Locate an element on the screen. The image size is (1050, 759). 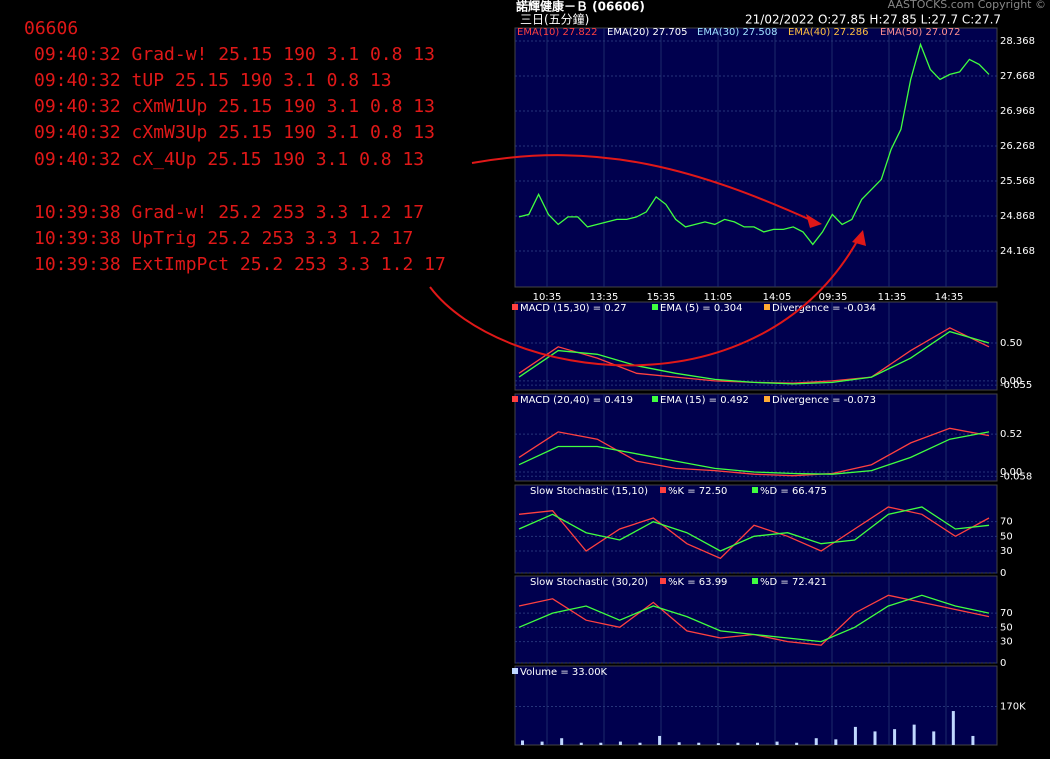
legend-text: EMA (15) = 0.492 is located at coordinates (704, 400).